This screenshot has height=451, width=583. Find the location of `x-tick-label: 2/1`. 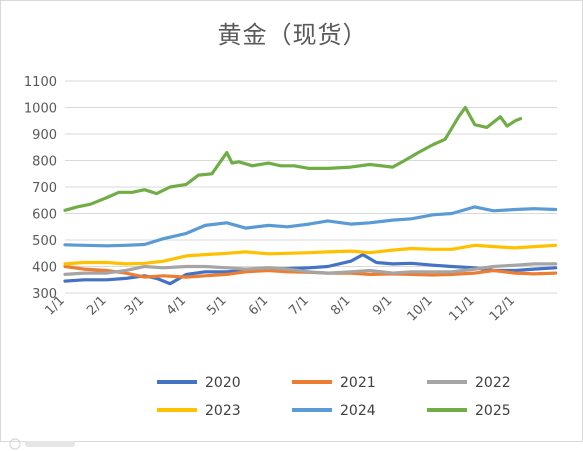

x-tick-label: 2/1 is located at coordinates (96, 305).